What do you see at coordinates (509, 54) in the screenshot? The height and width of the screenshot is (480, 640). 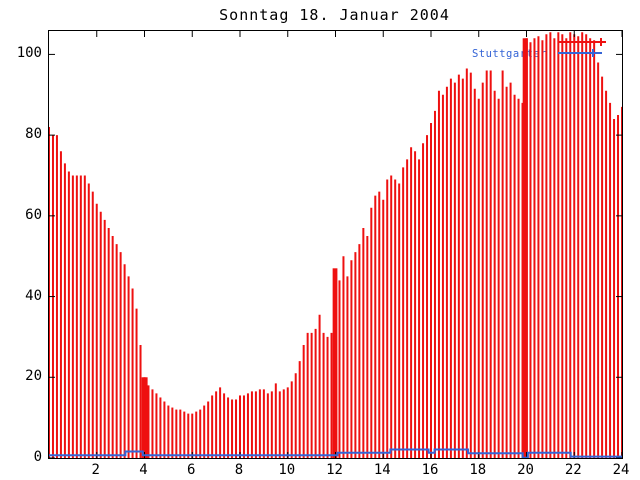 I see `legend-label-stuttgarter: Stuttgarter` at bounding box center [509, 54].